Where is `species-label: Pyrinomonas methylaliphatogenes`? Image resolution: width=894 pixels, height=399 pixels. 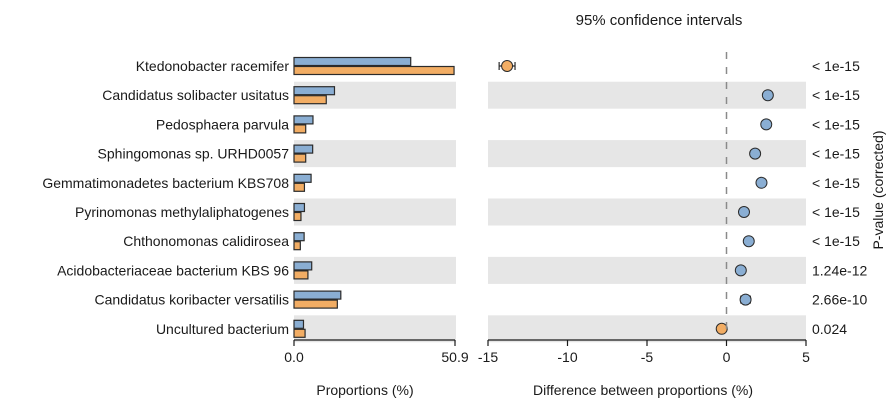 species-label: Pyrinomonas methylaliphatogenes is located at coordinates (182, 212).